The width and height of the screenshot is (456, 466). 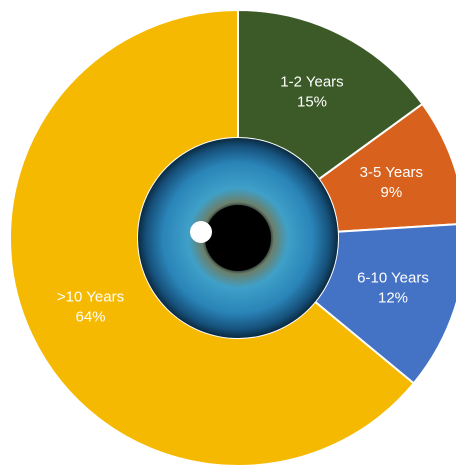 I want to click on slice-value: 12%, so click(x=393, y=297).